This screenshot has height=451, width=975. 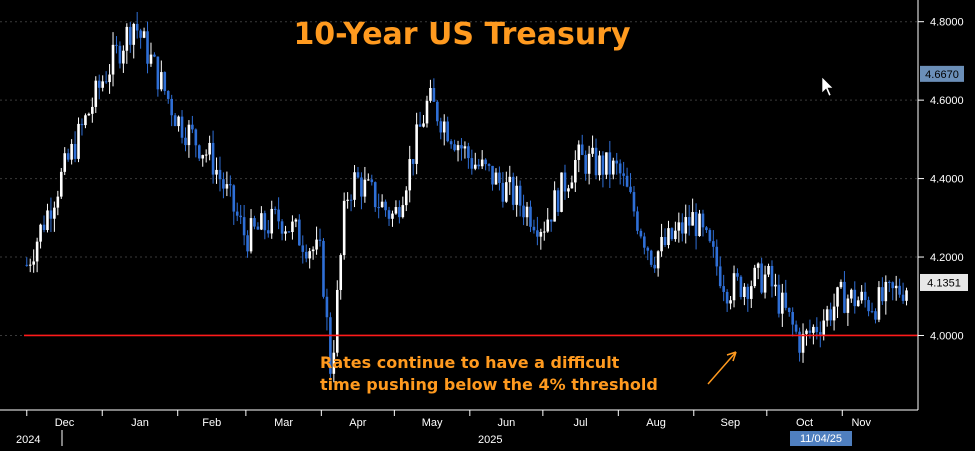 What do you see at coordinates (211, 423) in the screenshot?
I see `x-tick-label: Feb` at bounding box center [211, 423].